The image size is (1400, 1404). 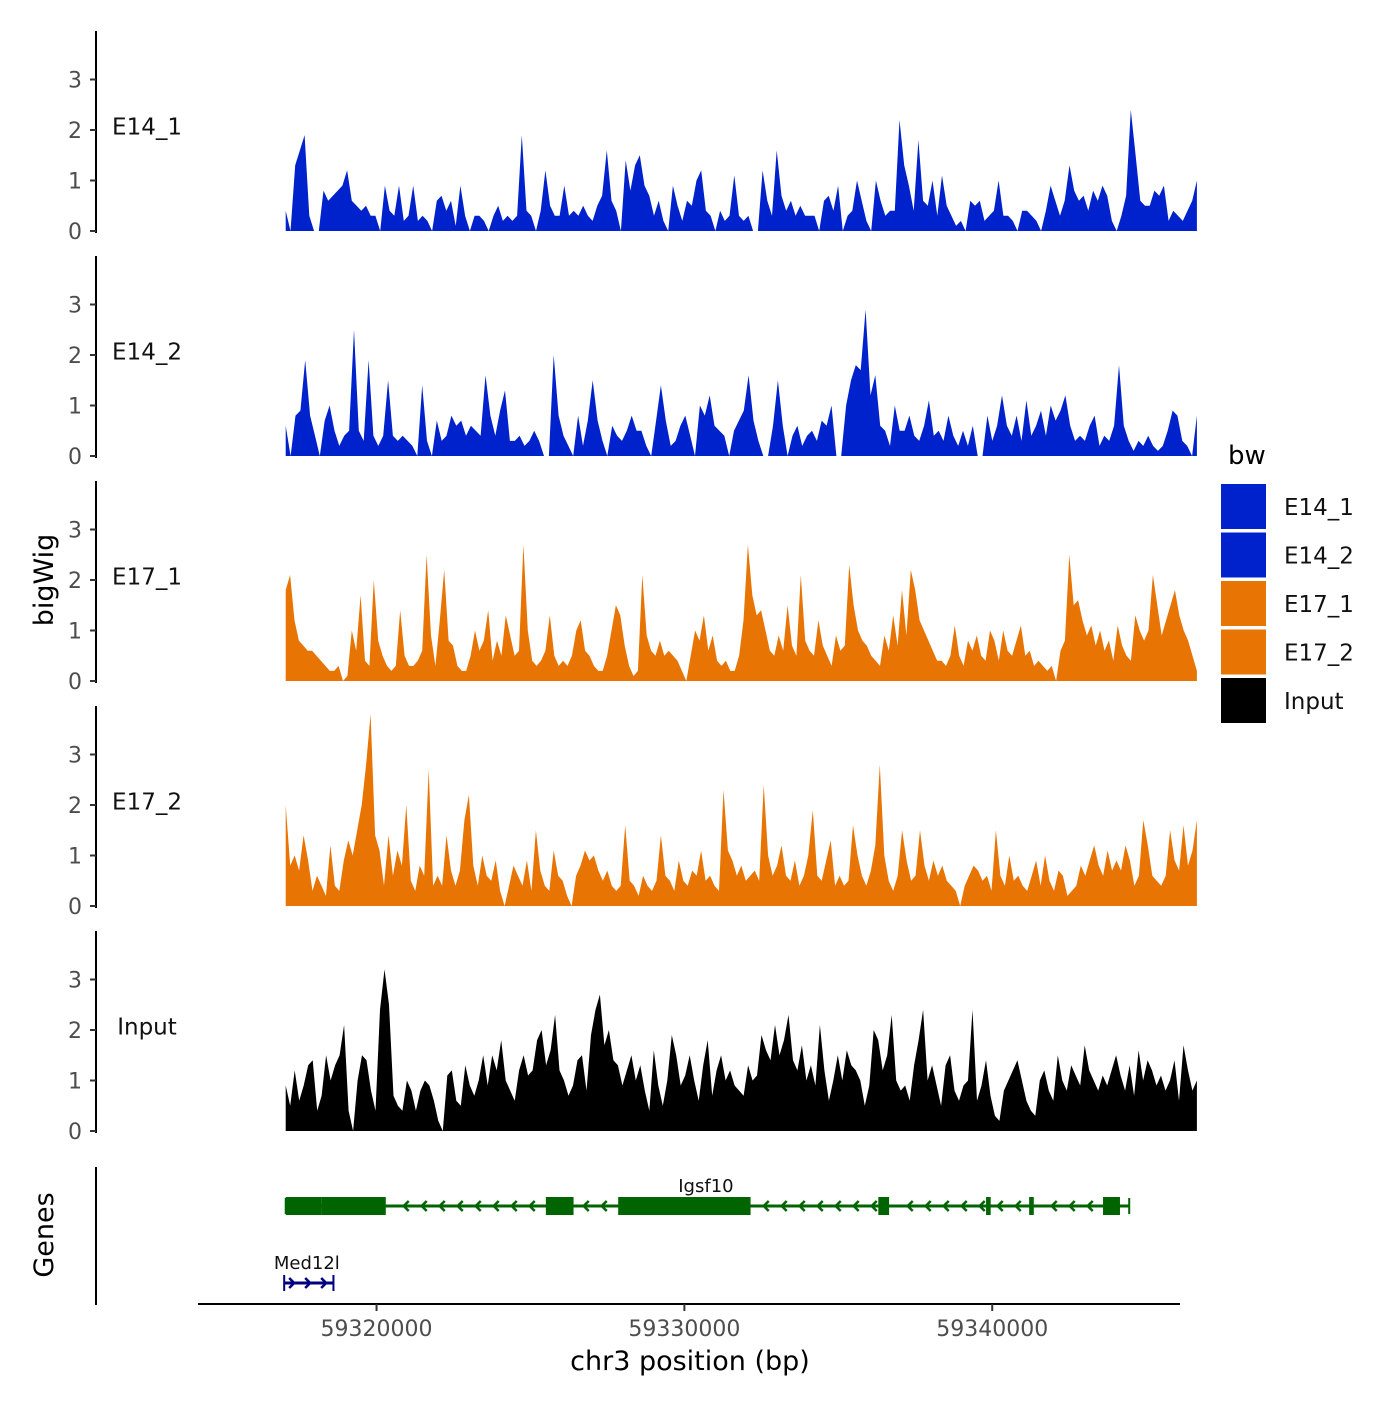 What do you see at coordinates (1247, 456) in the screenshot?
I see `legend-title: bw` at bounding box center [1247, 456].